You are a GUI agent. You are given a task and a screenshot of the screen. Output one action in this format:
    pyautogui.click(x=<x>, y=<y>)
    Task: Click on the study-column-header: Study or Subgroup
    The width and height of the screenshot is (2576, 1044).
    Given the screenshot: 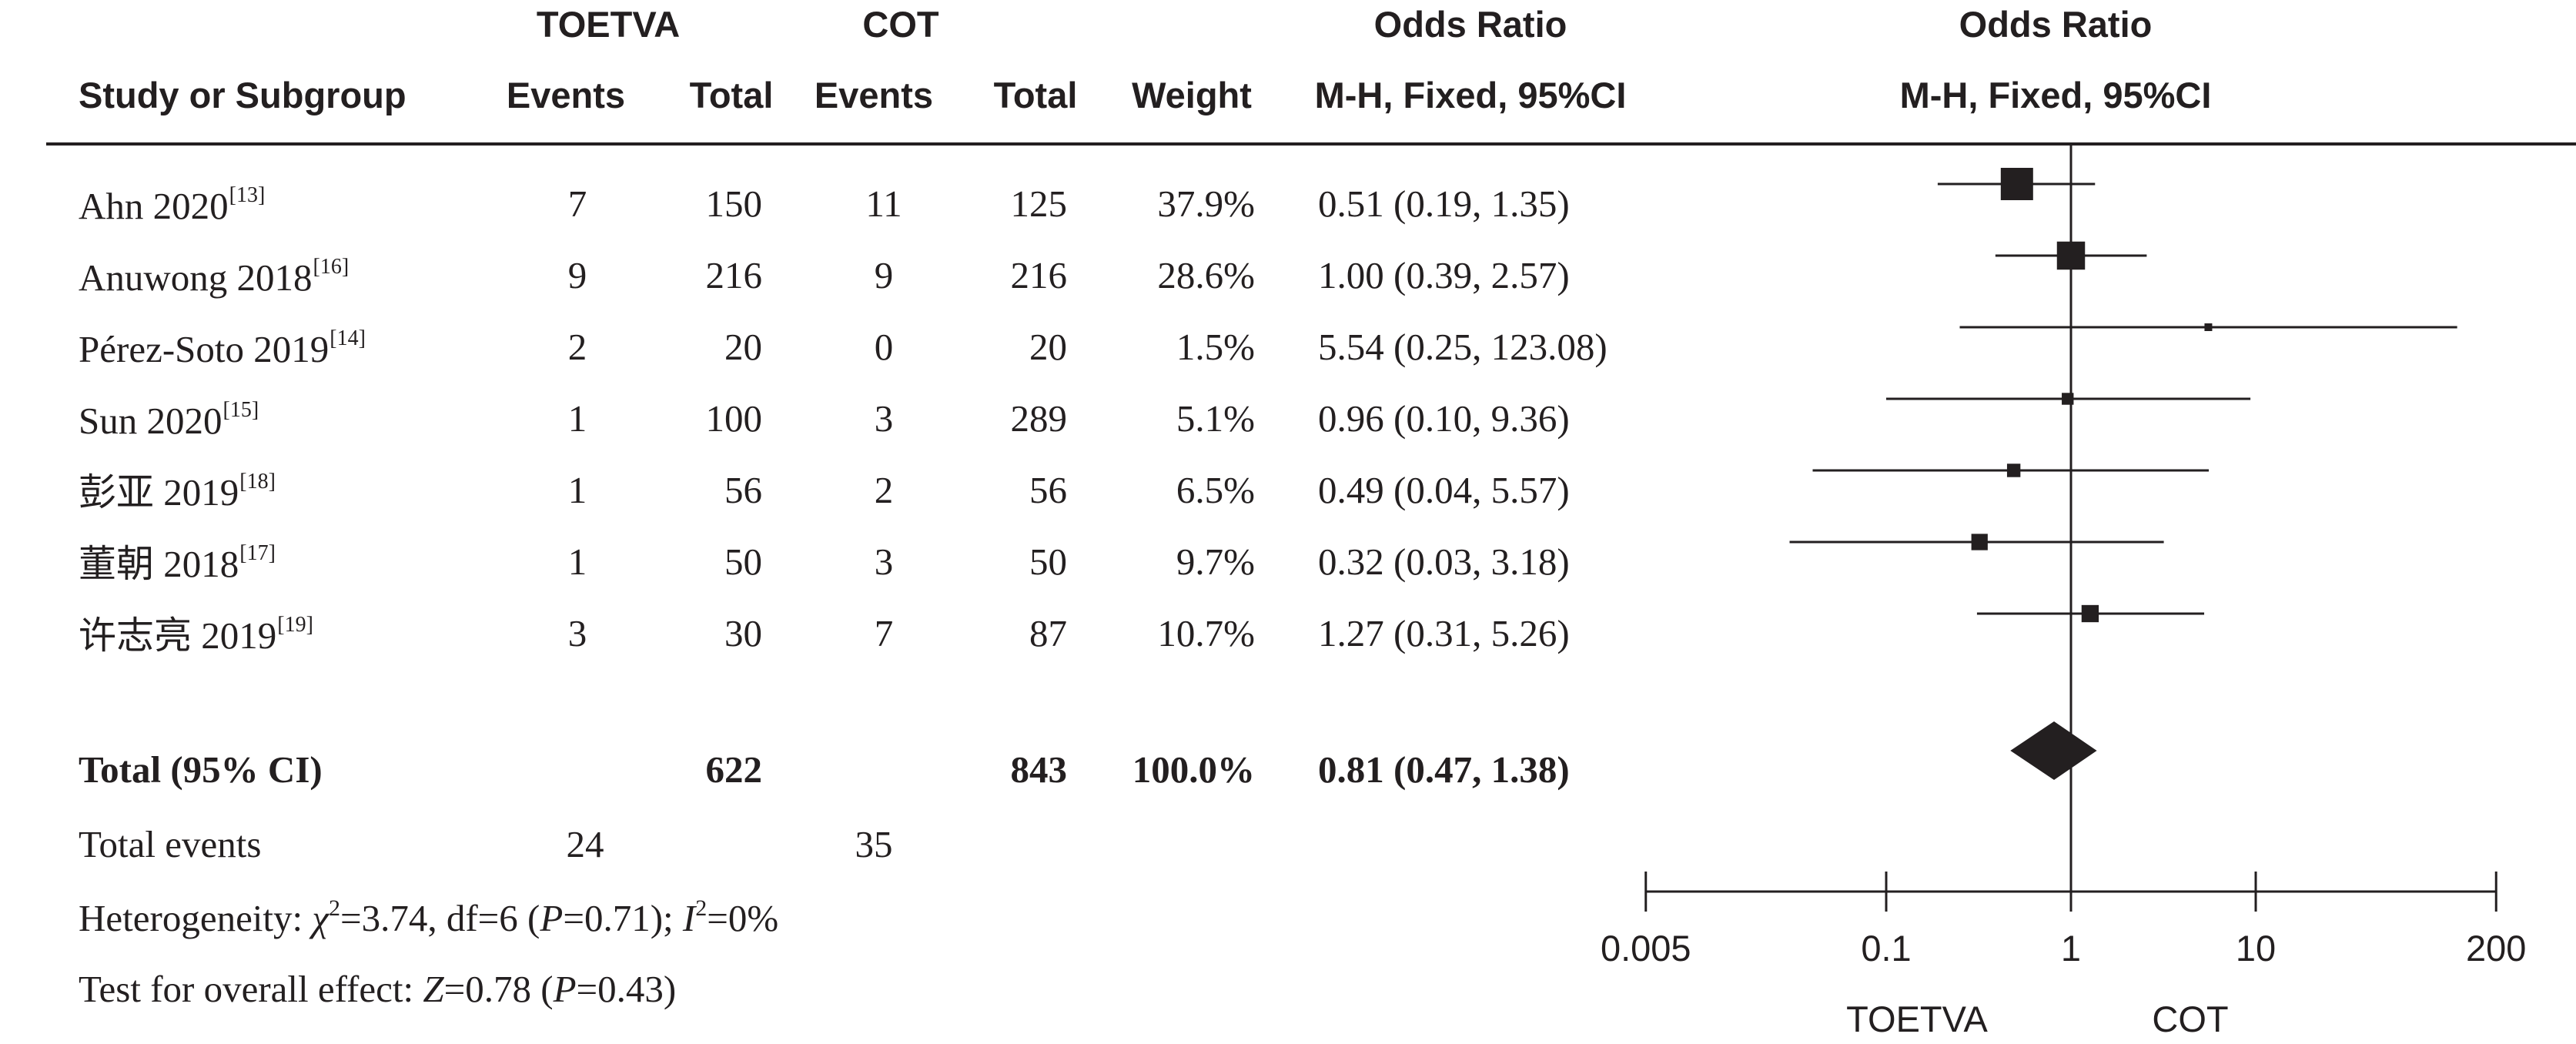 What is the action you would take?
    pyautogui.click(x=243, y=95)
    